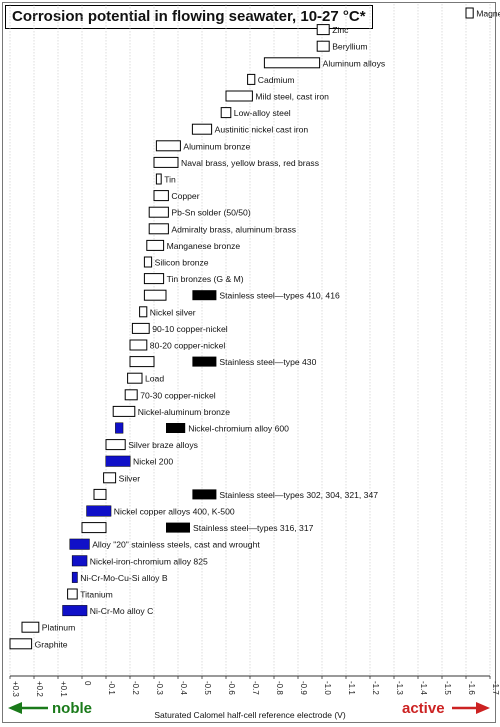 The width and height of the screenshot is (500, 727). Describe the element at coordinates (72, 708) in the screenshot. I see `noble-label: noble` at that location.